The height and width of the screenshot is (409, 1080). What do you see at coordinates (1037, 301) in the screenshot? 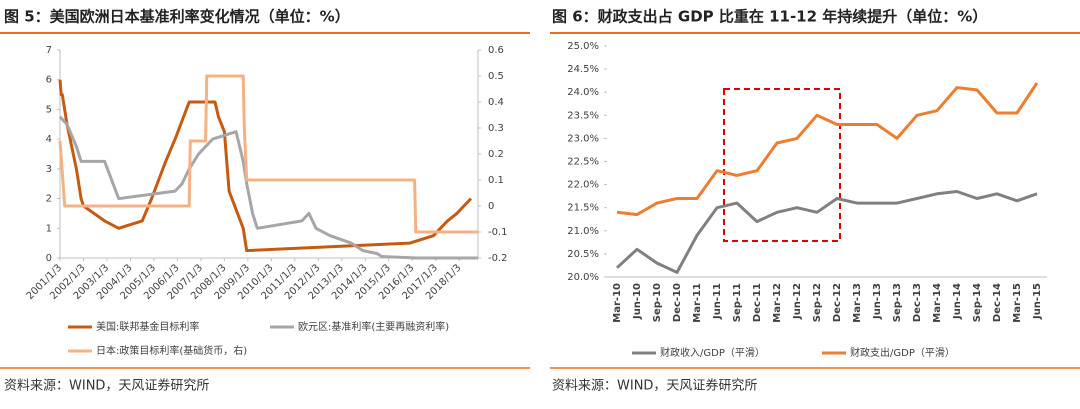
I see `x-tick-label: Jun-15` at bounding box center [1037, 301].